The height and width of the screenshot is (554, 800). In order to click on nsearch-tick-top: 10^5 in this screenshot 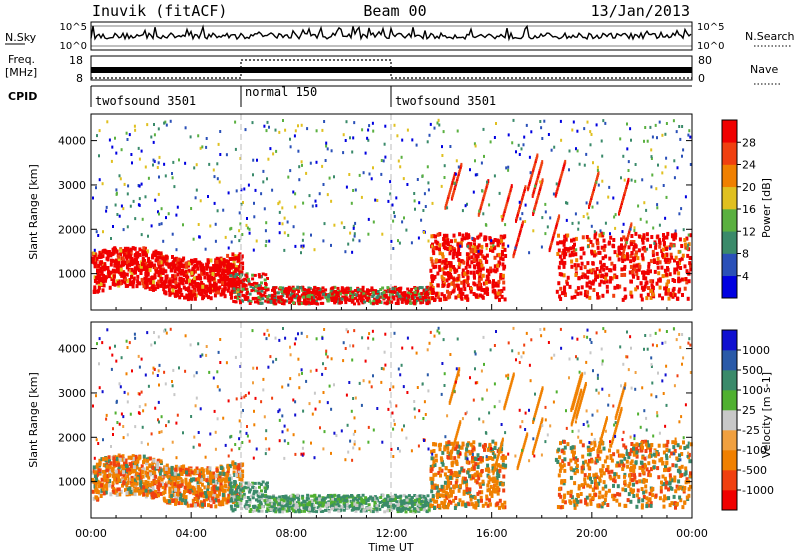, I will do `click(710, 27)`.